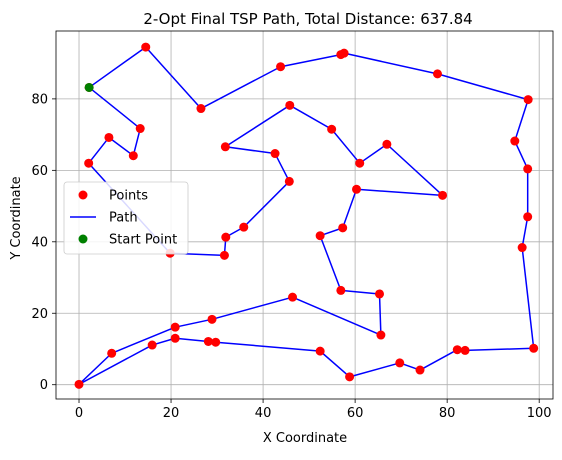 Image resolution: width=562 pixels, height=460 pixels. What do you see at coordinates (355, 413) in the screenshot?
I see `x-tick-label: 60` at bounding box center [355, 413].